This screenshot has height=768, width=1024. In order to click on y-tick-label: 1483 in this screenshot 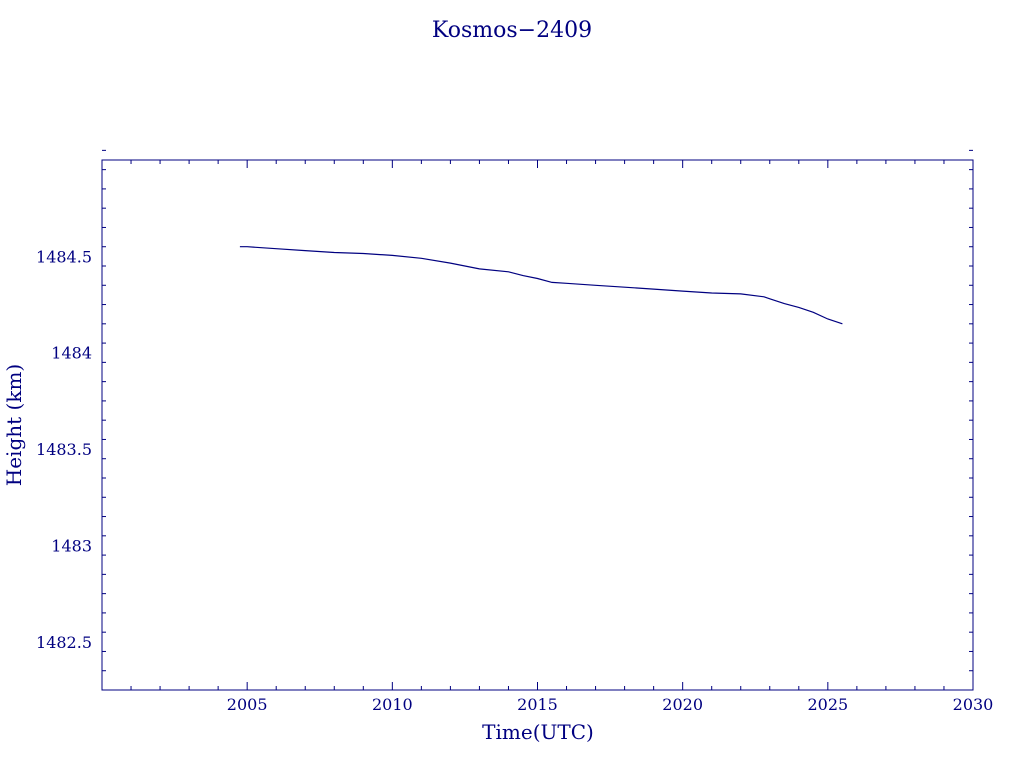, I will do `click(71, 545)`.